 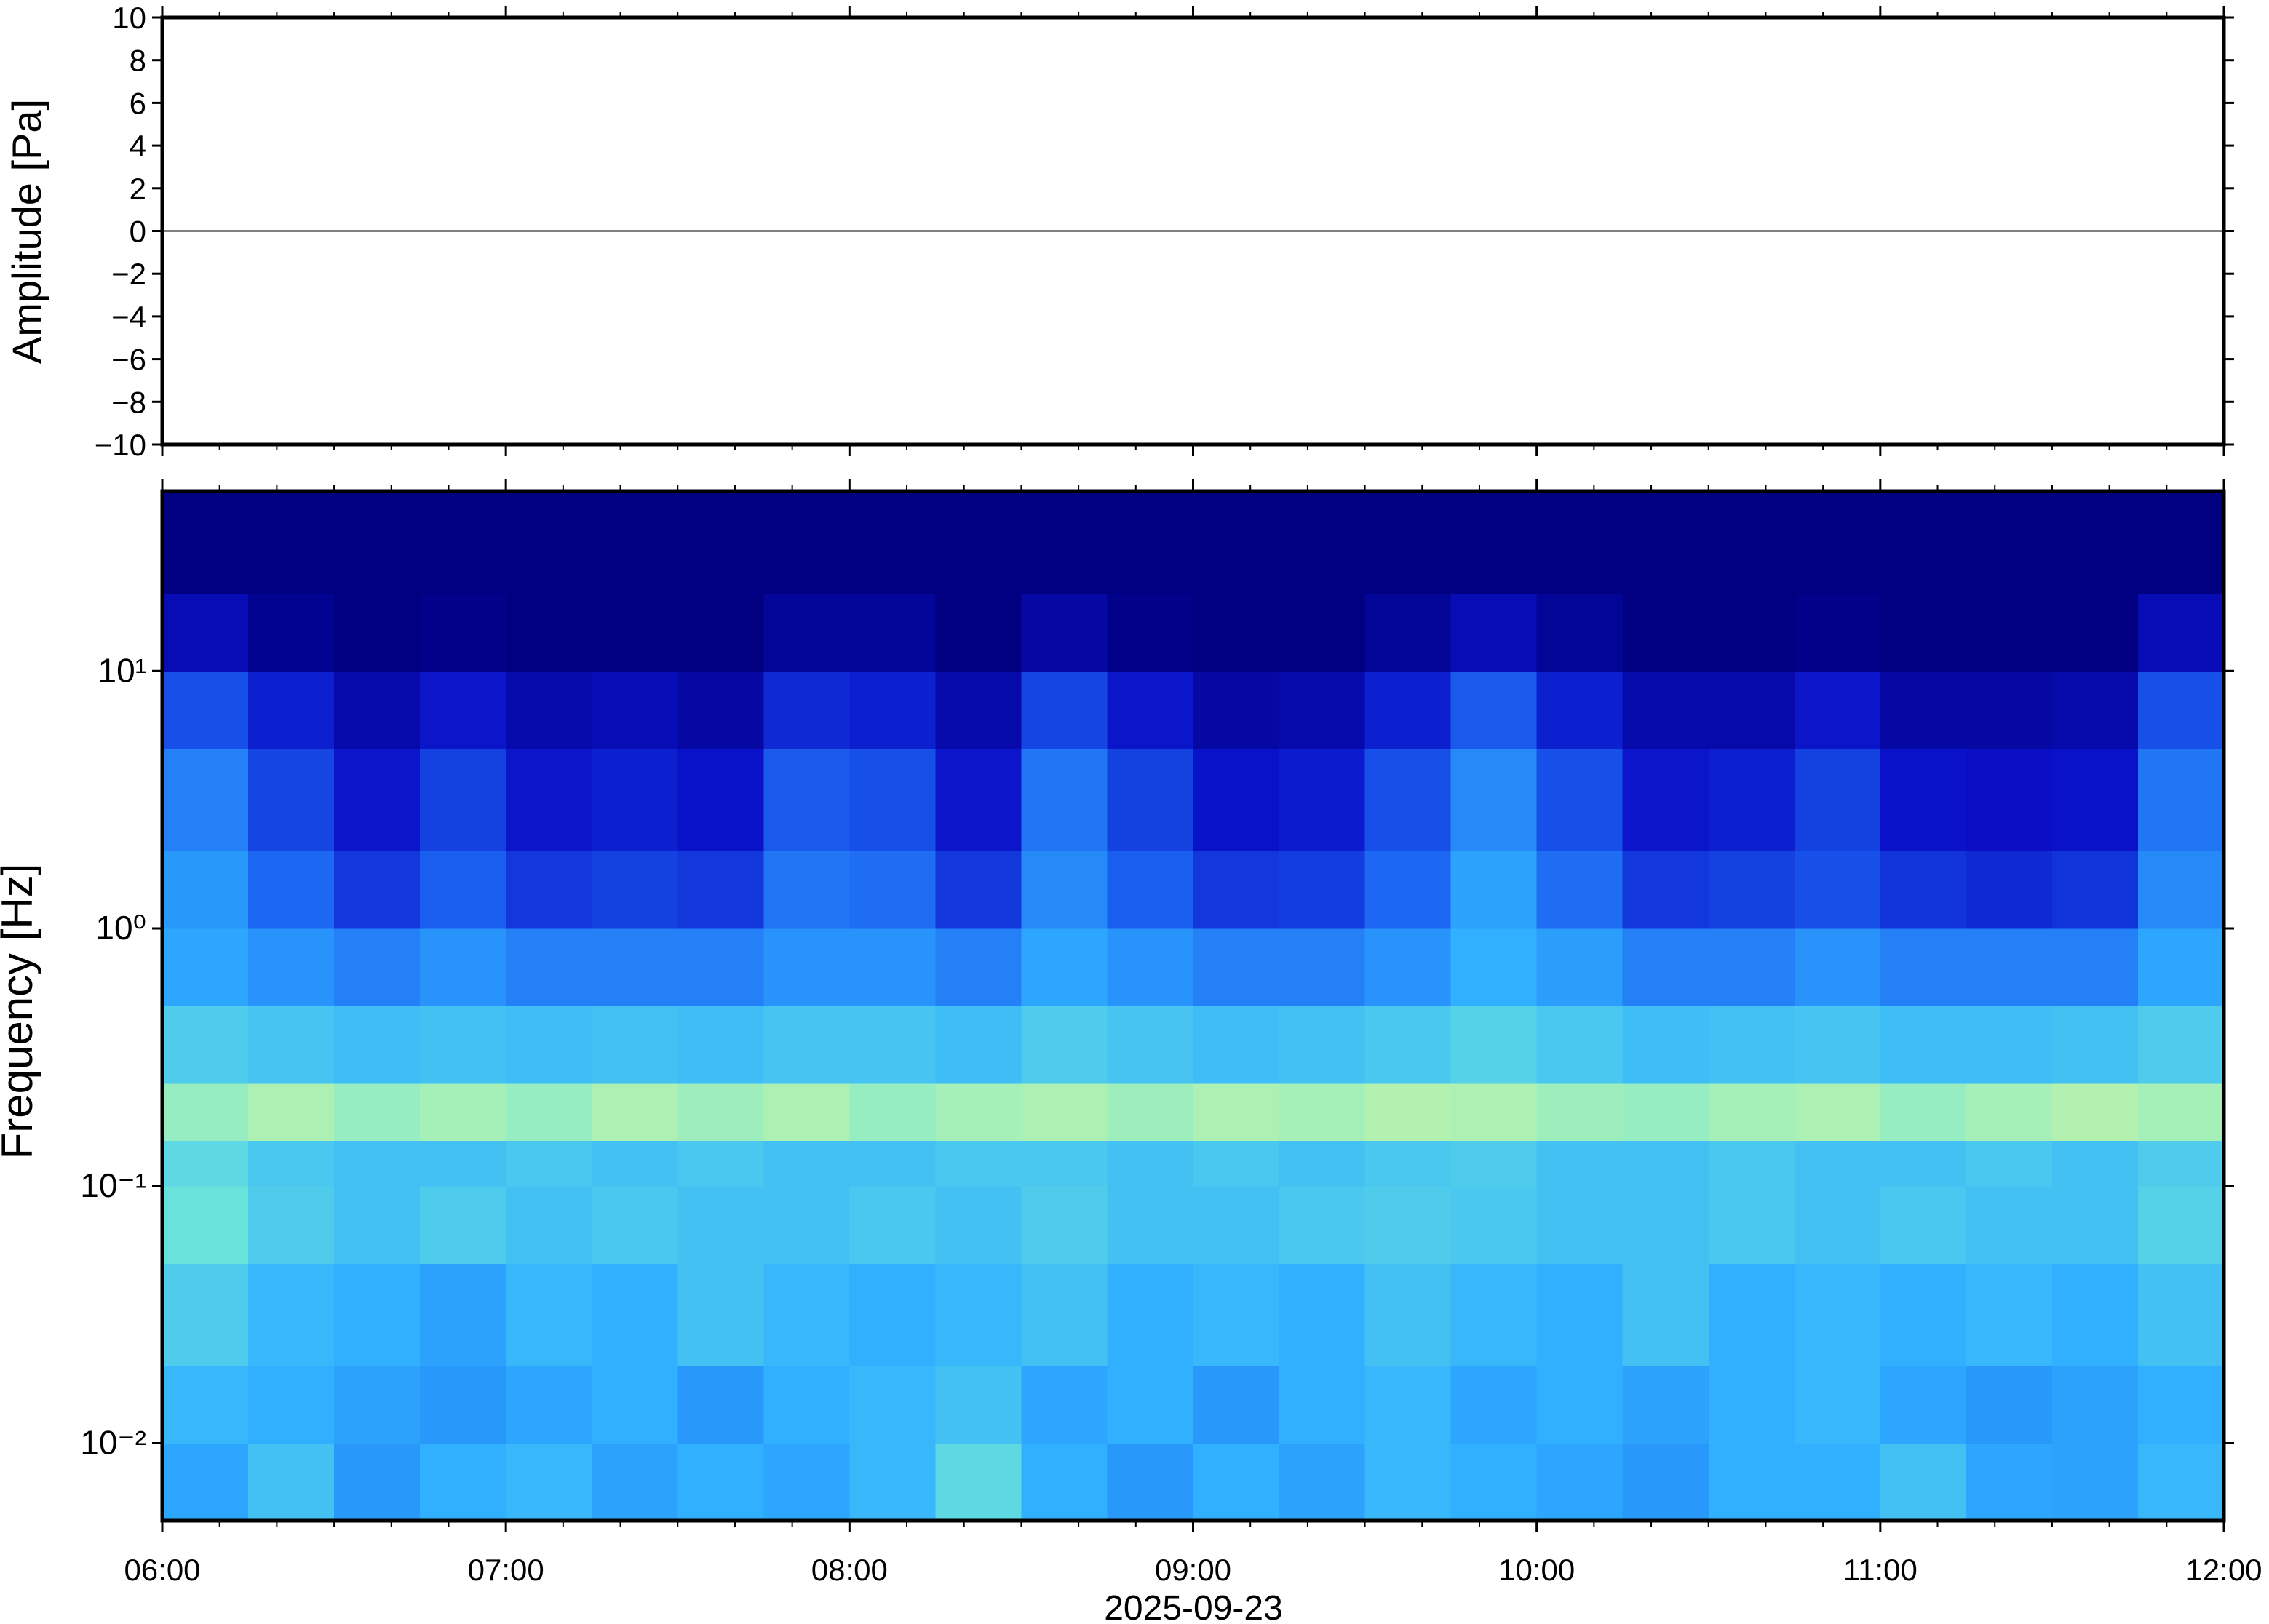 What do you see at coordinates (1881, 1570) in the screenshot?
I see `x-tick-label: 11:00` at bounding box center [1881, 1570].